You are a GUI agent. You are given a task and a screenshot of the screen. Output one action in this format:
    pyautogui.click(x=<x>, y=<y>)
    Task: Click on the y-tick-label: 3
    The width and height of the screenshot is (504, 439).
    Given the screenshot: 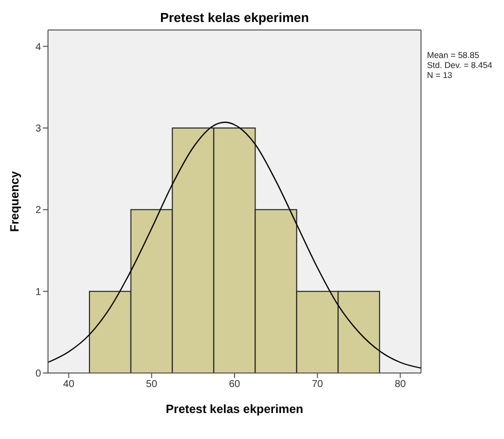 What is the action you would take?
    pyautogui.click(x=38, y=129)
    